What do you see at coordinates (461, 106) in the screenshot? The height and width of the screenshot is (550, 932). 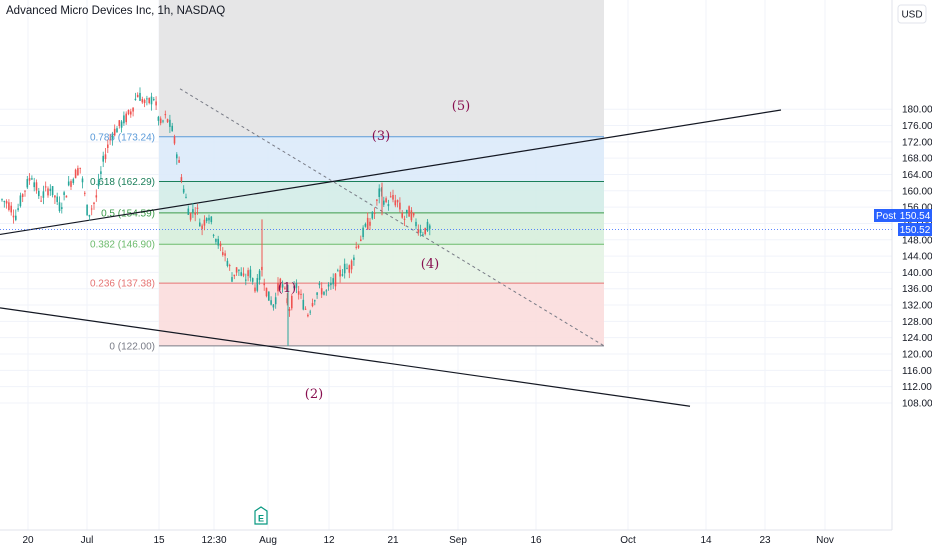 I see `wave-label: (5)` at bounding box center [461, 106].